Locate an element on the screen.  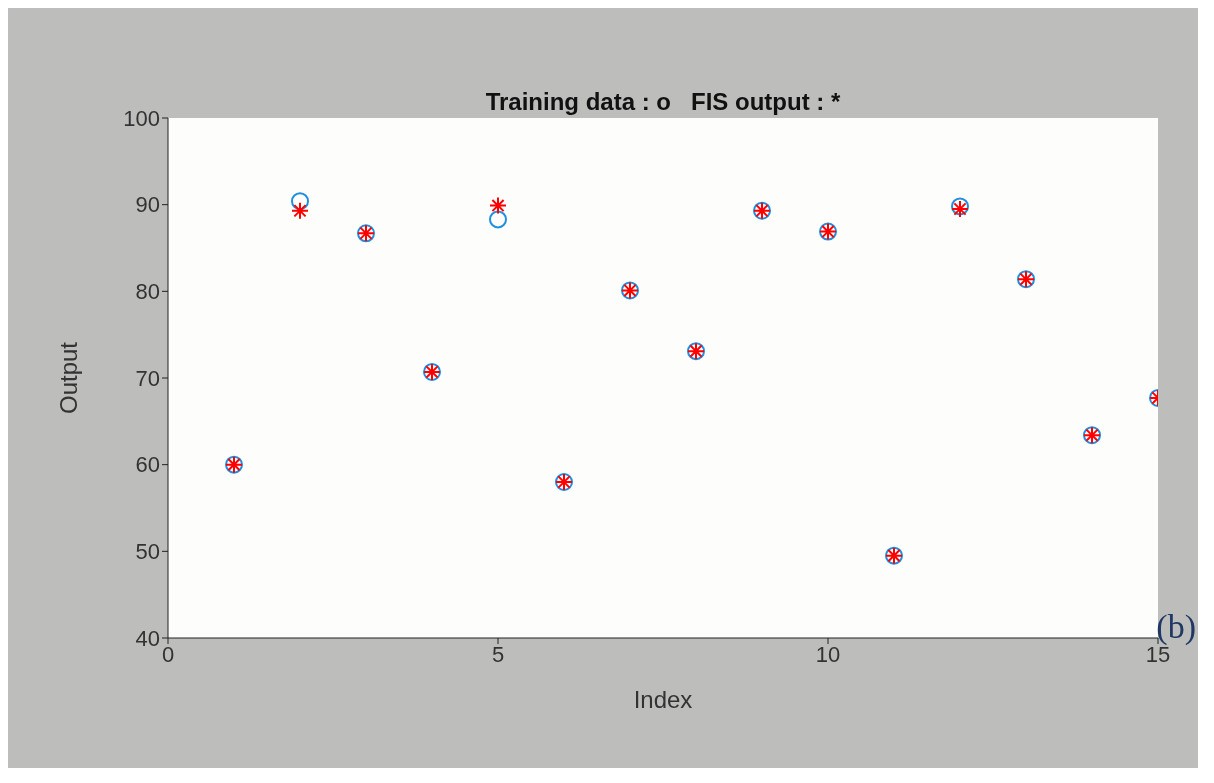
y-axis-title: Output is located at coordinates (68, 378).